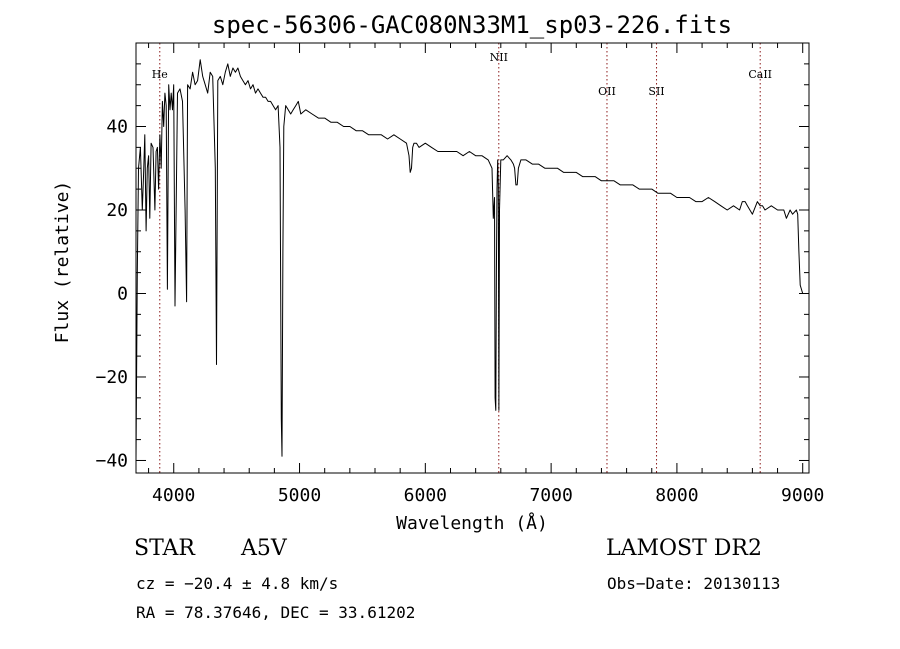  Describe the element at coordinates (550, 495) in the screenshot. I see `x-tick-label: 7000` at that location.